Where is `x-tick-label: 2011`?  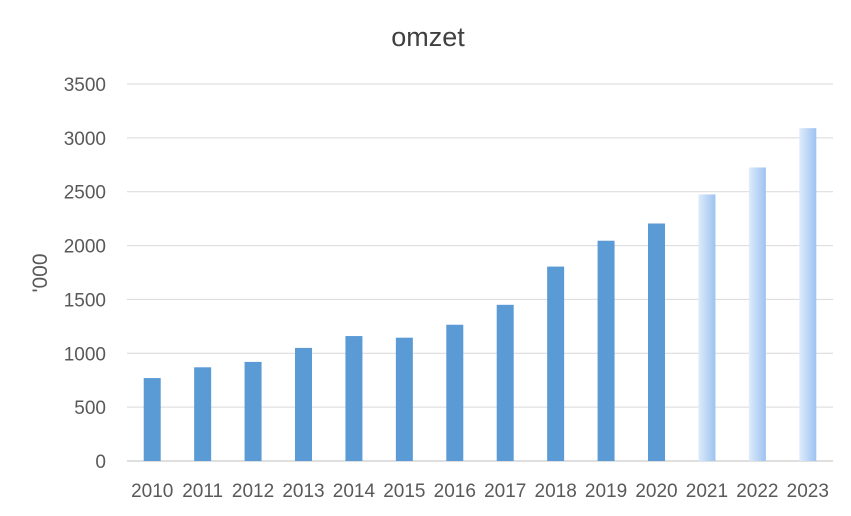 x-tick-label: 2011 is located at coordinates (202, 491).